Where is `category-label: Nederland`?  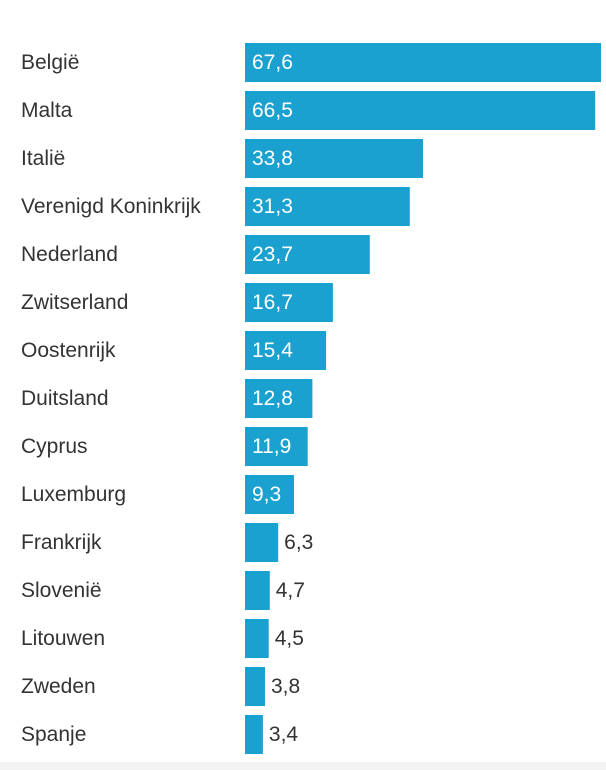 category-label: Nederland is located at coordinates (69, 254).